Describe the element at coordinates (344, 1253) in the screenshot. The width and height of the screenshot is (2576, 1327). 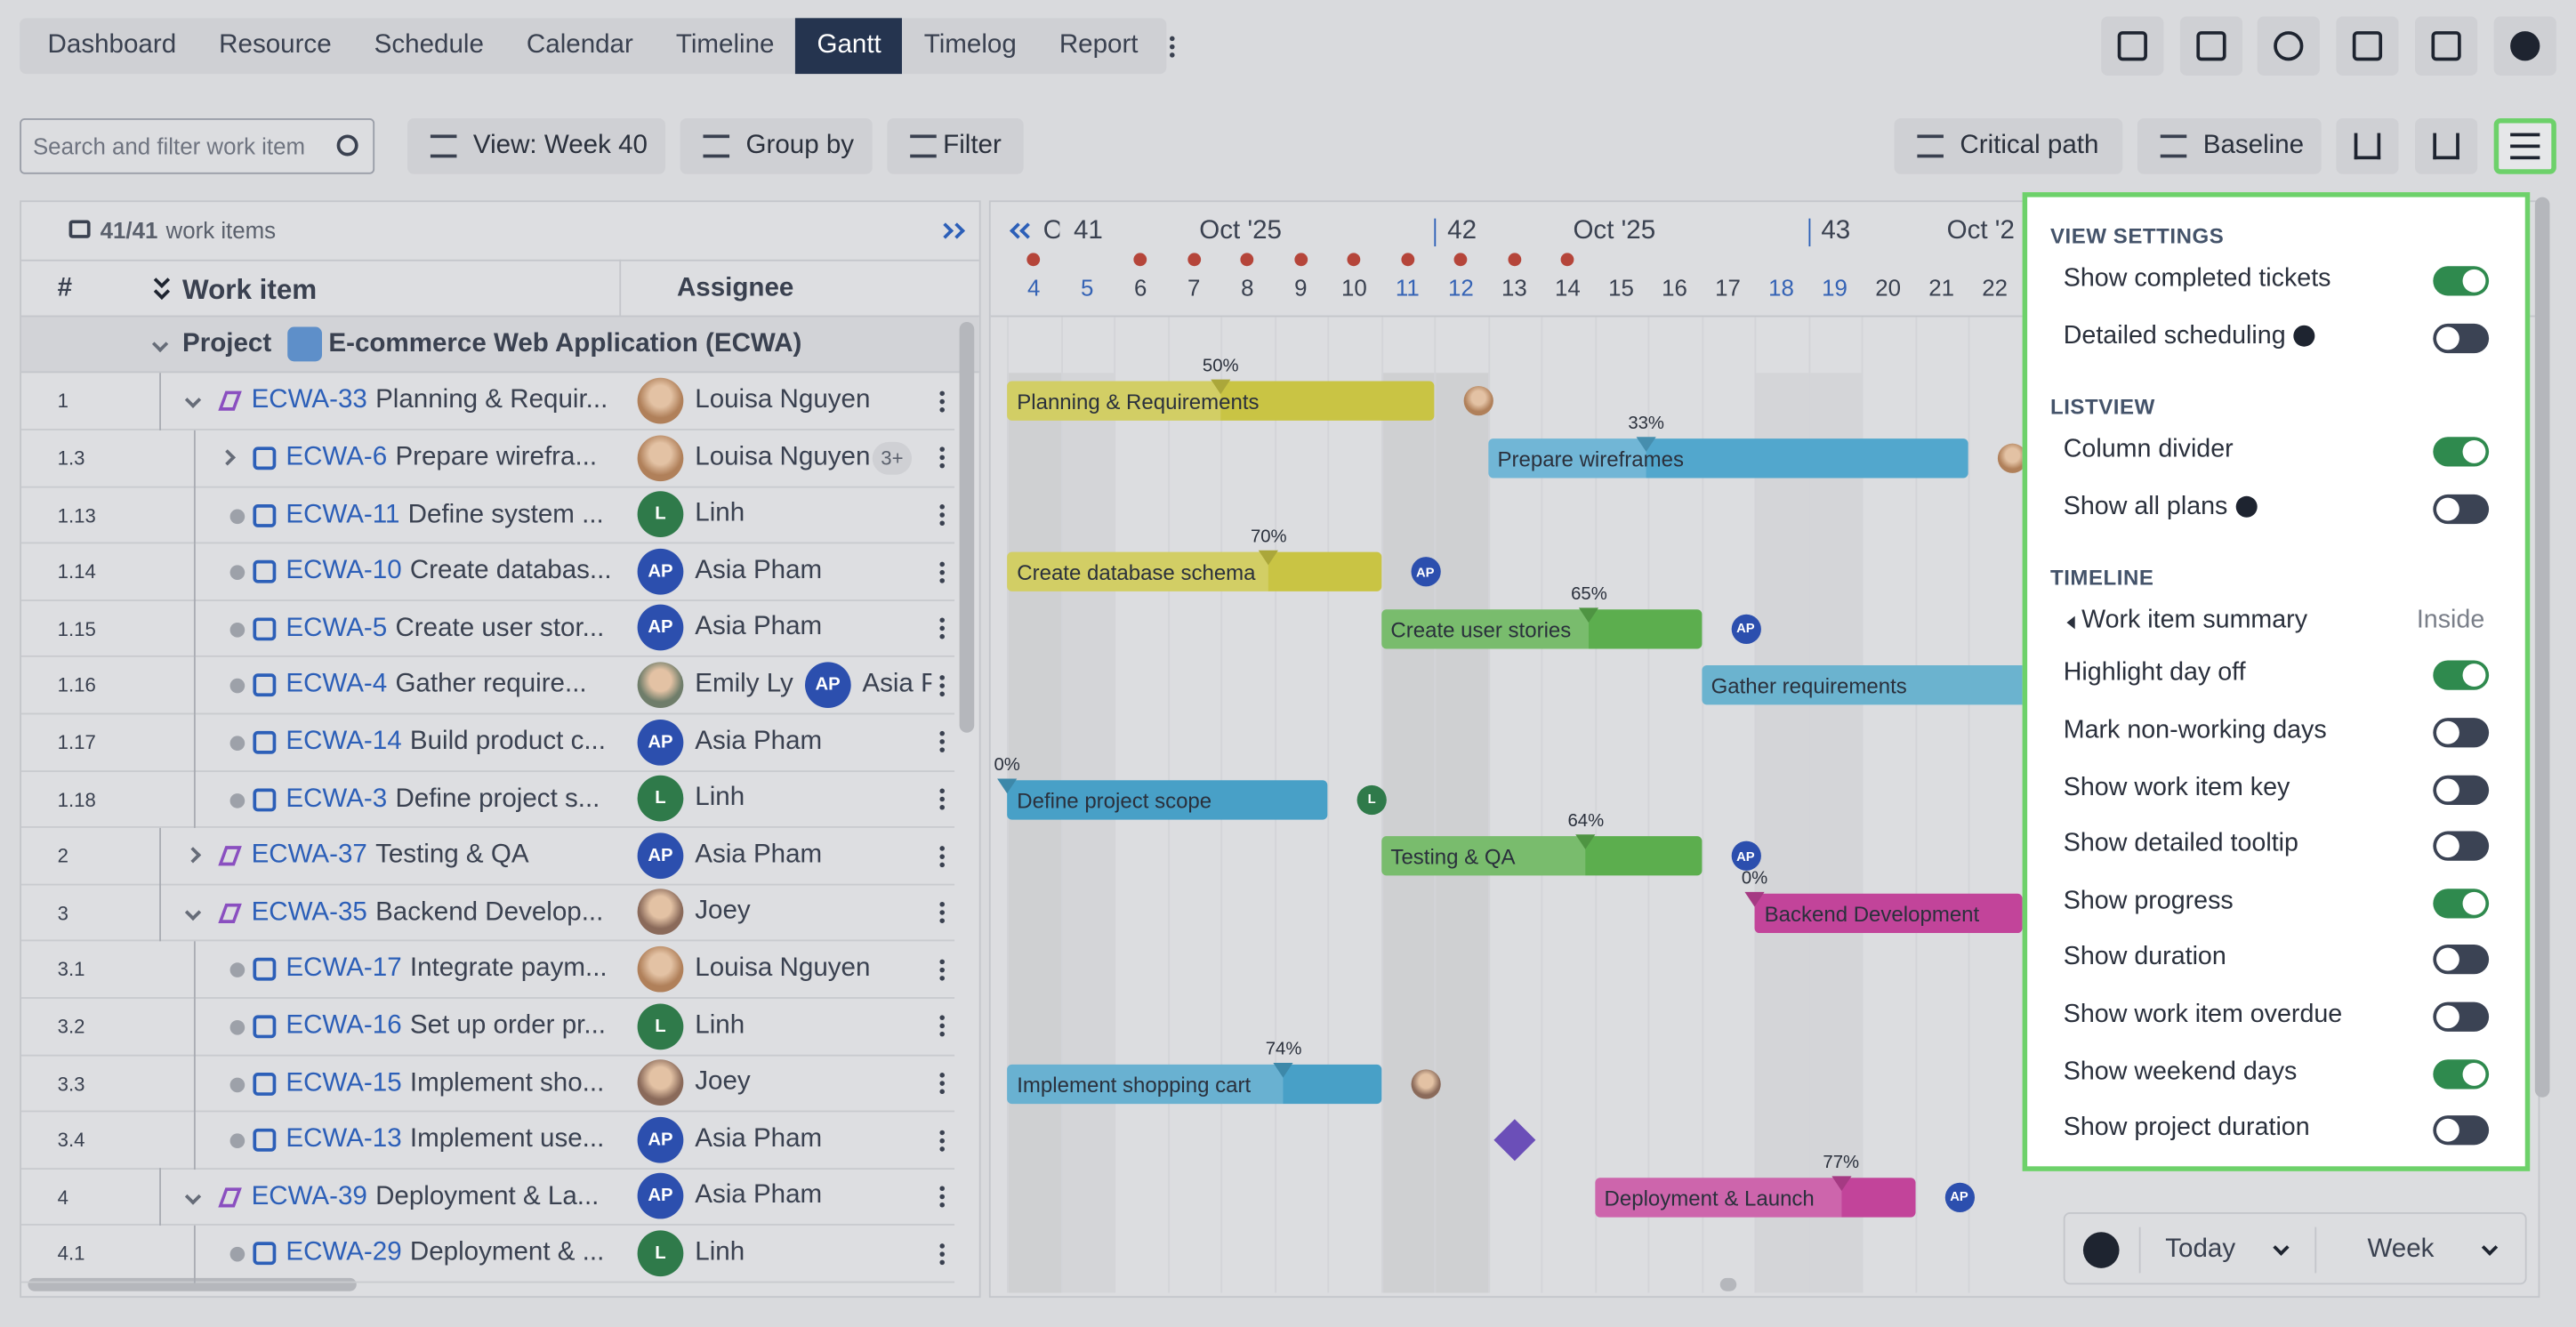
I see `work-item-key: ECWA-29` at that location.